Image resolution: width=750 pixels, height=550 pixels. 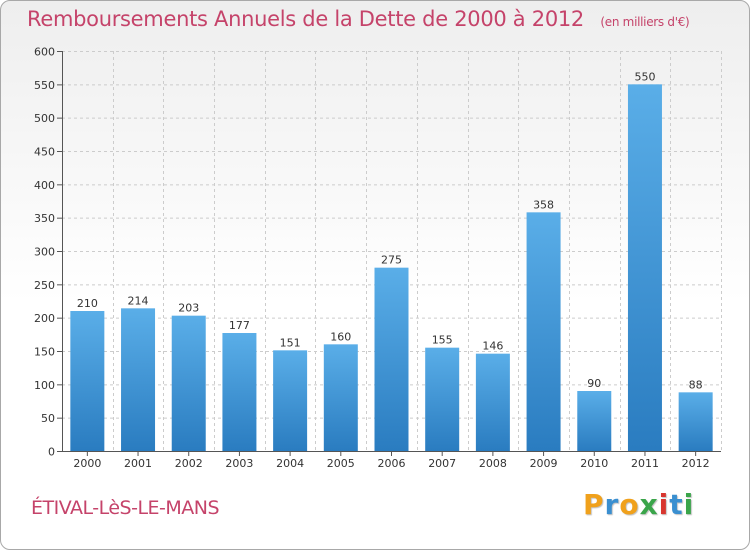 I want to click on x-tick-label: 2003, so click(x=239, y=463).